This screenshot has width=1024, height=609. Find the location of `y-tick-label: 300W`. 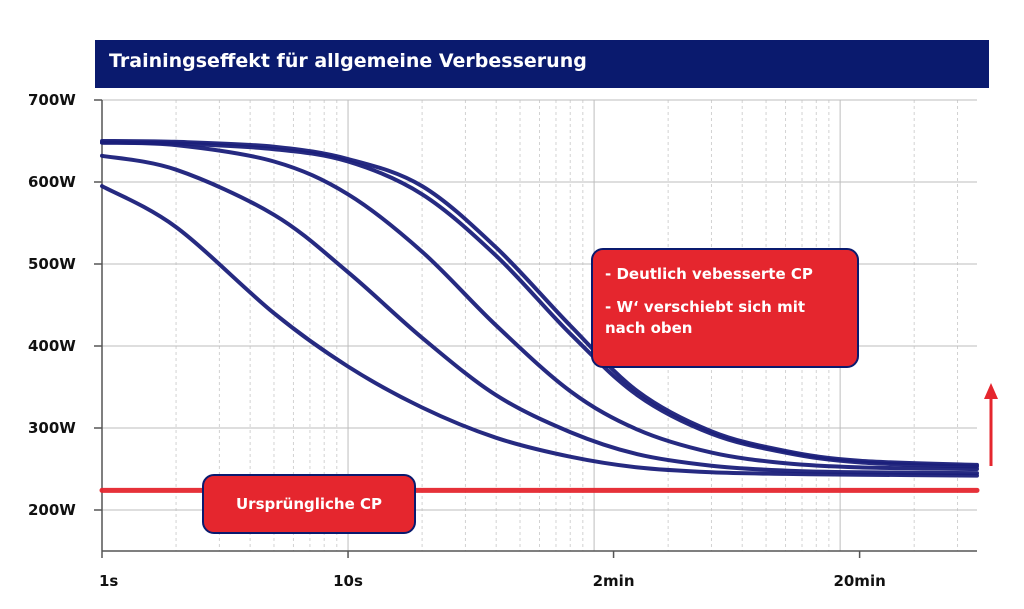

y-tick-label: 300W is located at coordinates (52, 428).